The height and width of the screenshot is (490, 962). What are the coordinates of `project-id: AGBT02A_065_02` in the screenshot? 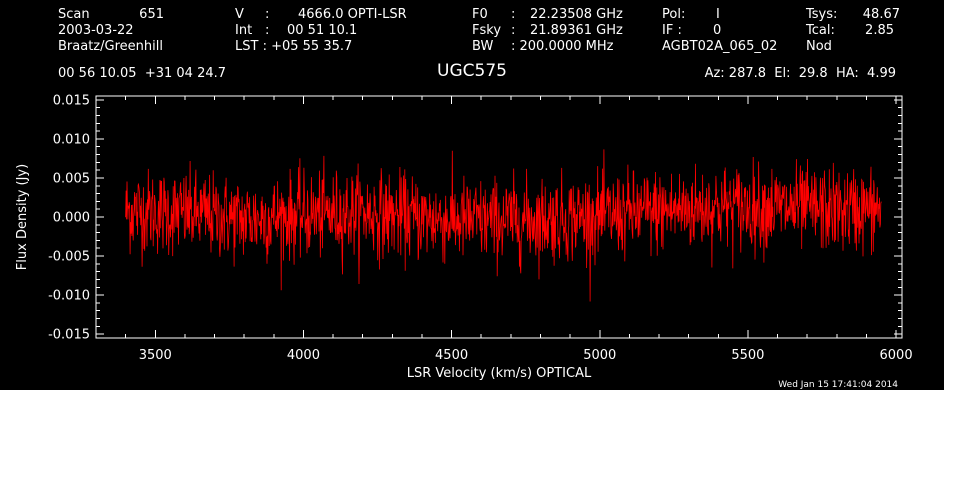 It's located at (720, 46).